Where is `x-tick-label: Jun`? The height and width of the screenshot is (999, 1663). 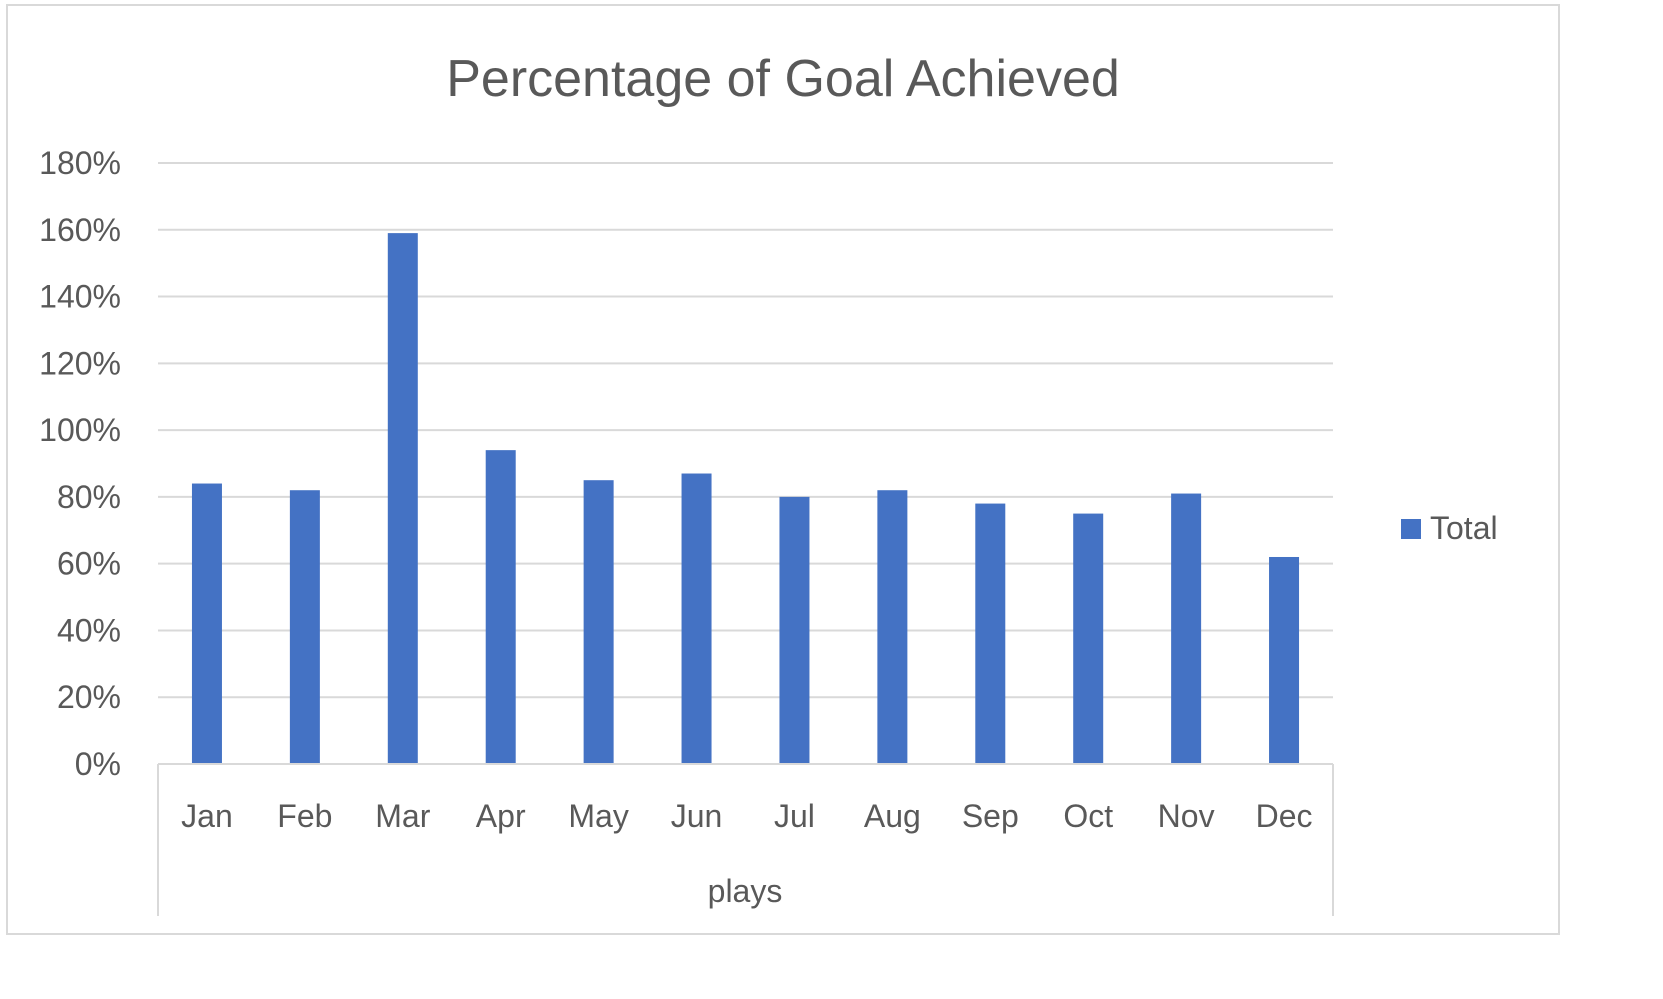
x-tick-label: Jun is located at coordinates (697, 816).